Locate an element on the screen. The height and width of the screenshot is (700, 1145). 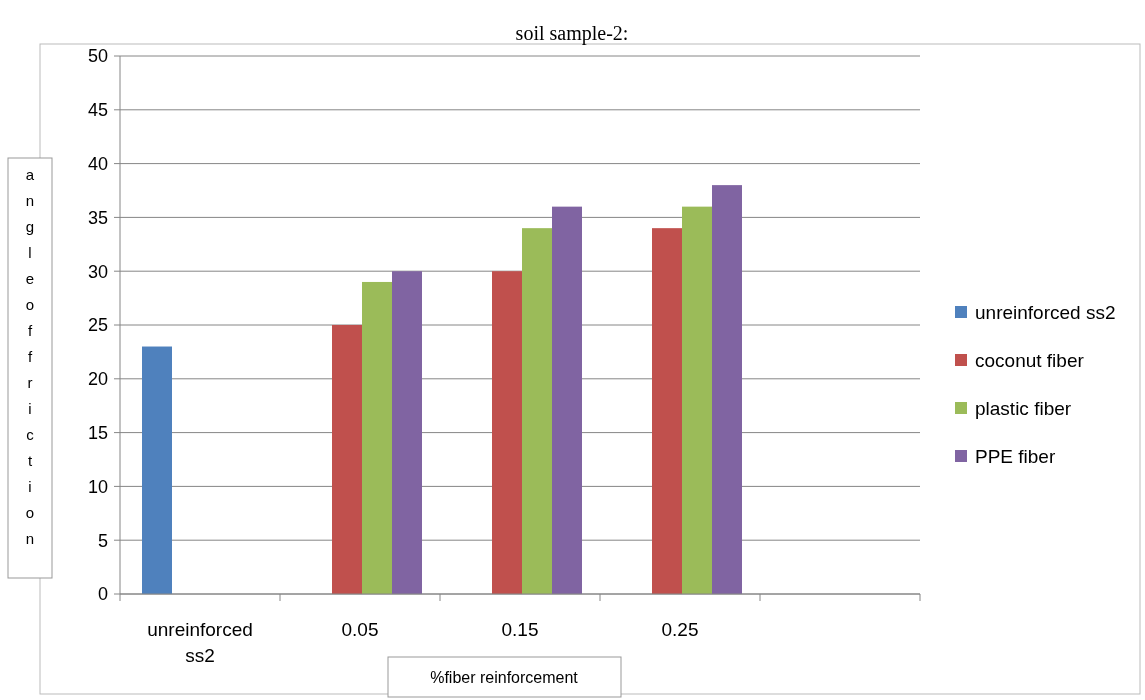
chart-title: soil sample-2: is located at coordinates (572, 33).